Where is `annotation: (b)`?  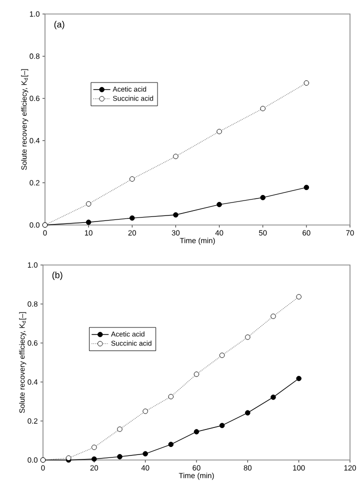
annotation: (b) is located at coordinates (57, 276).